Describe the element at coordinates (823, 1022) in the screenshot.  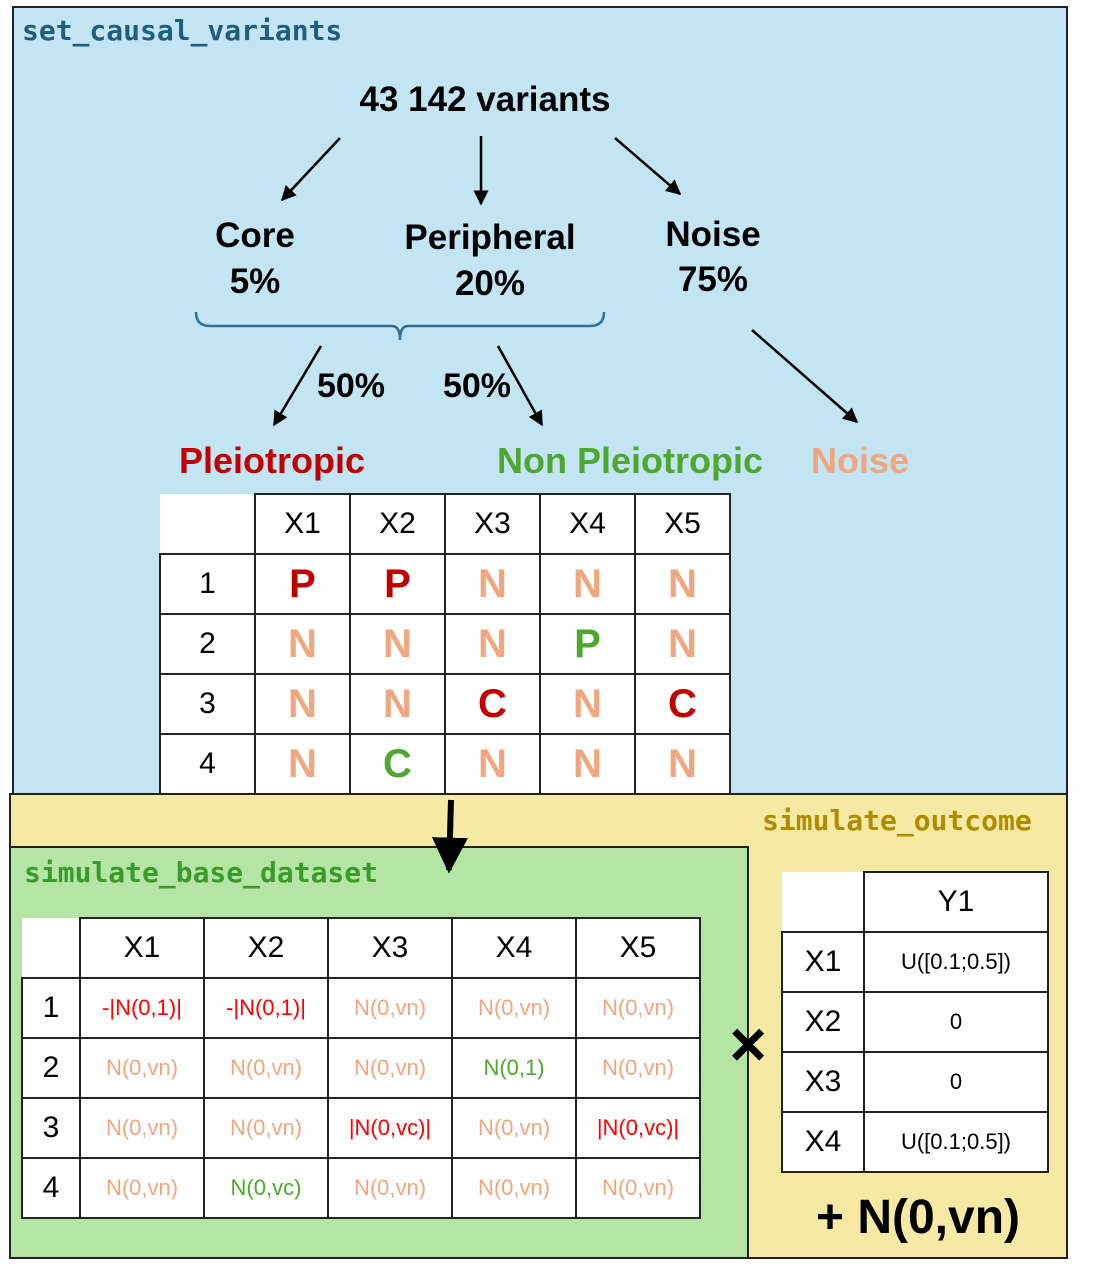
I see `row-header: X2` at that location.